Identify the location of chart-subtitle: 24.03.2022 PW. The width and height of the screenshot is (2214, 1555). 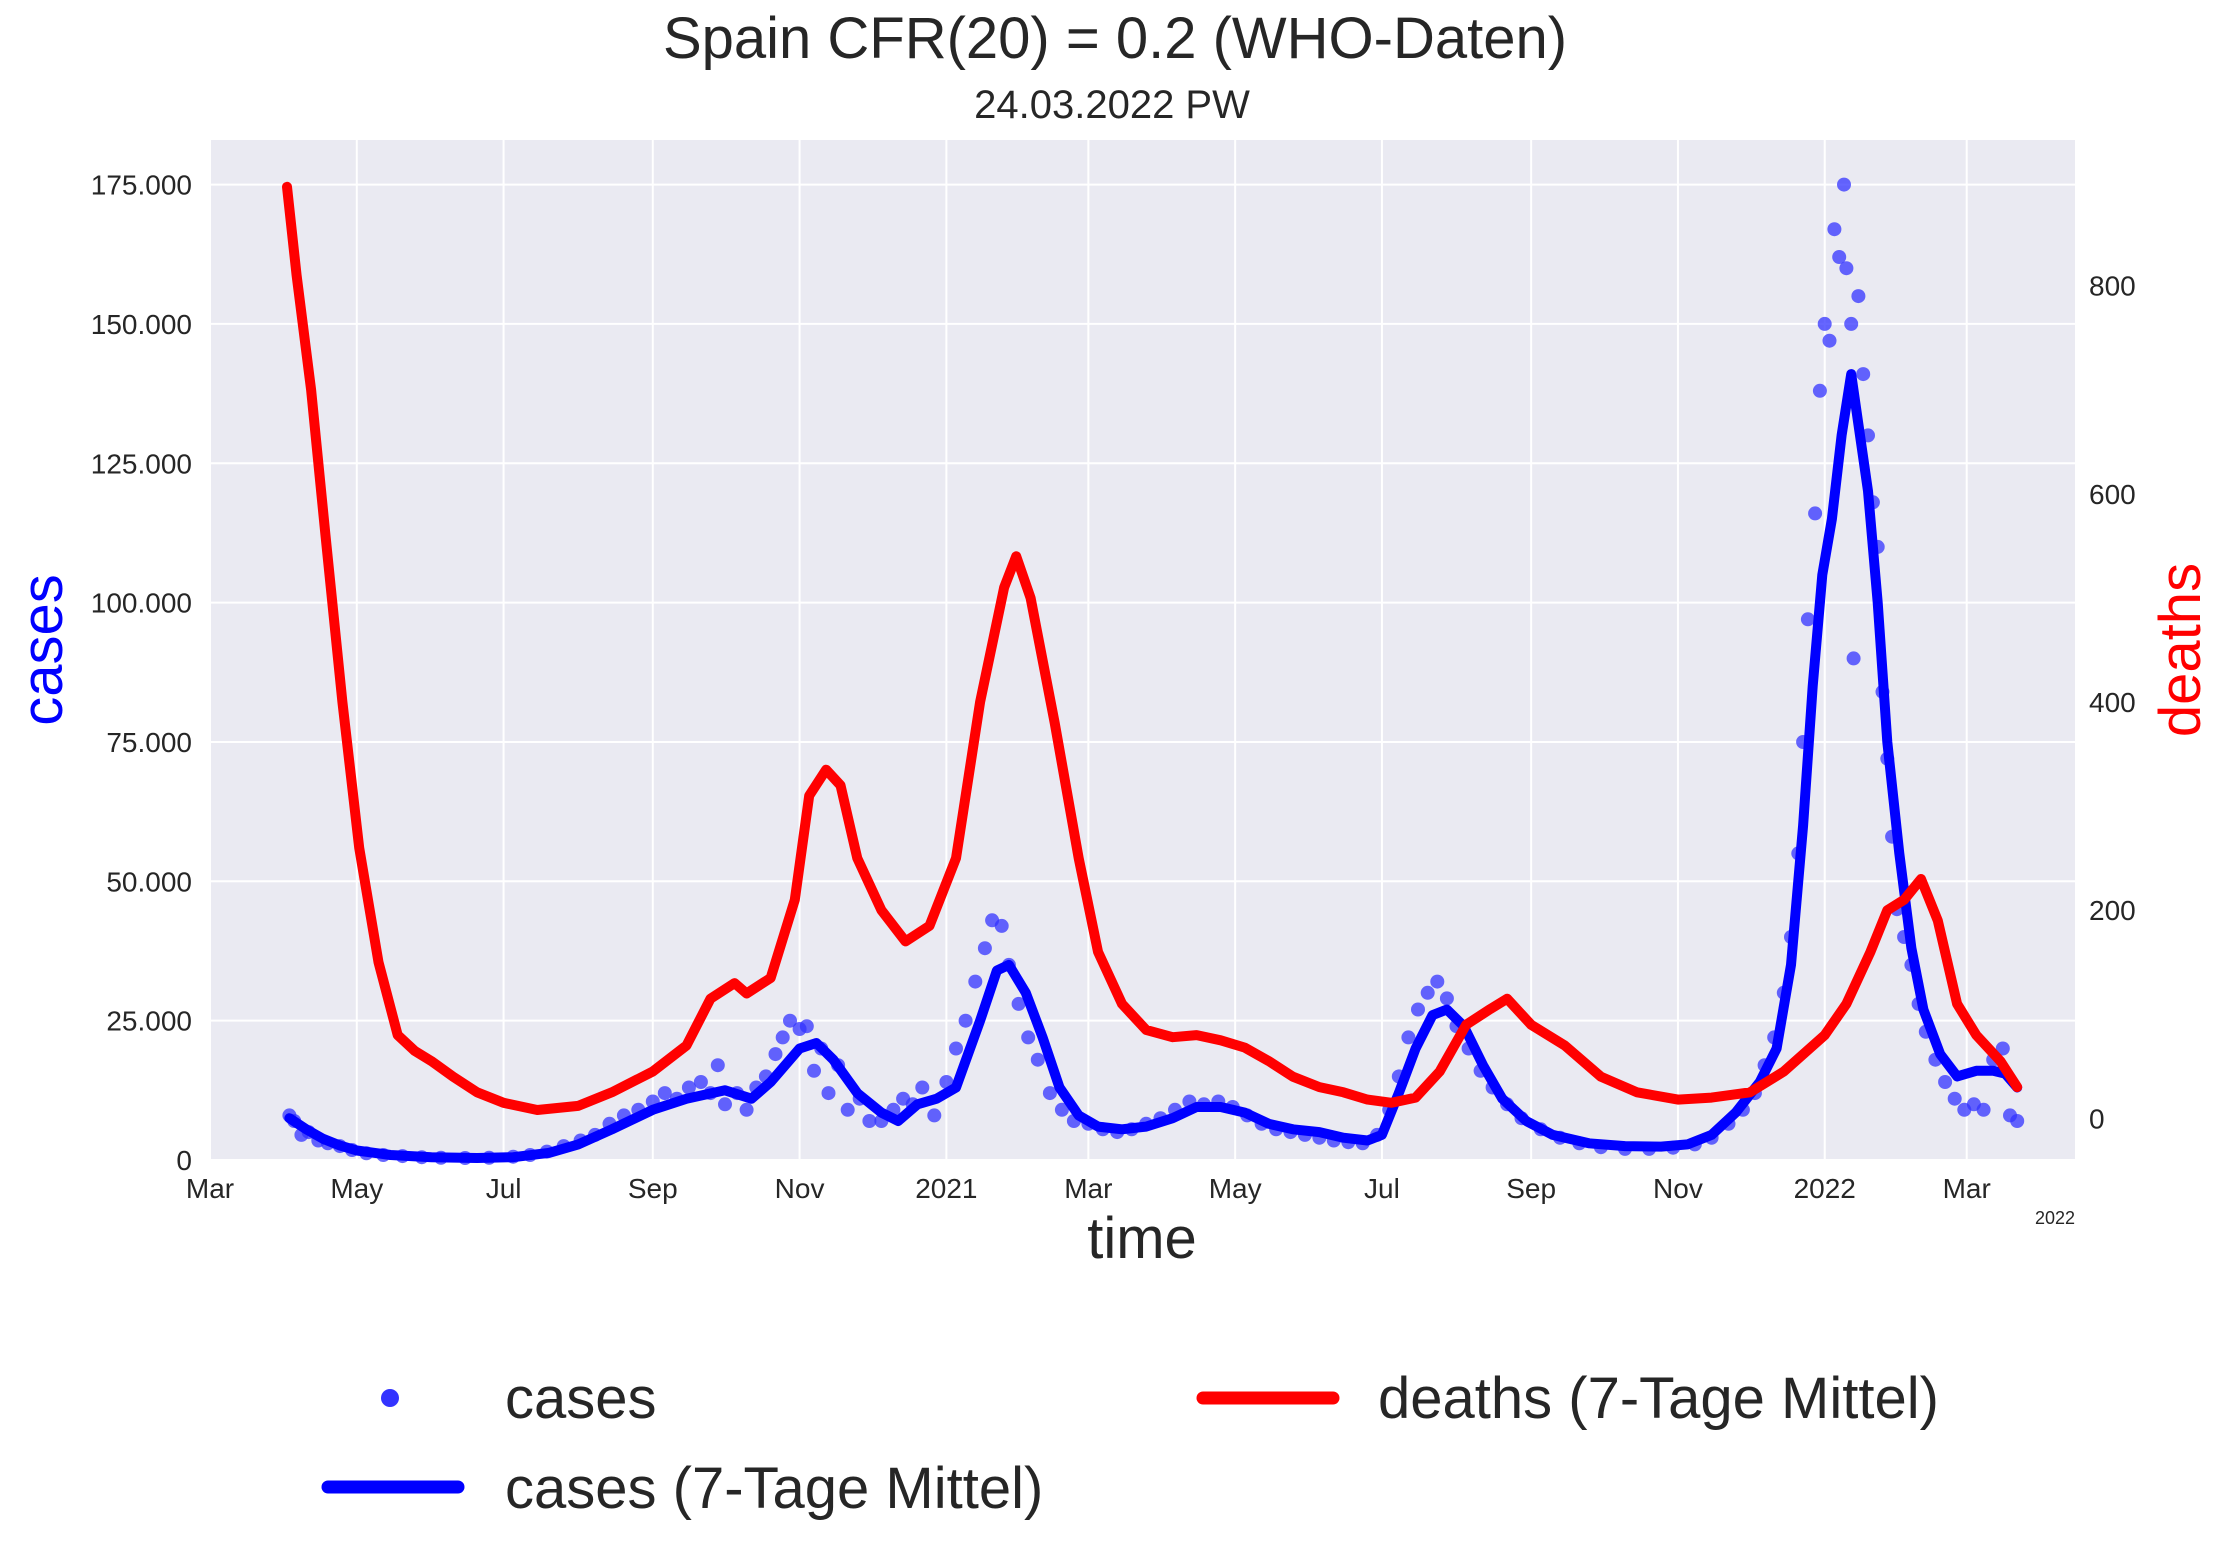
(1112, 105).